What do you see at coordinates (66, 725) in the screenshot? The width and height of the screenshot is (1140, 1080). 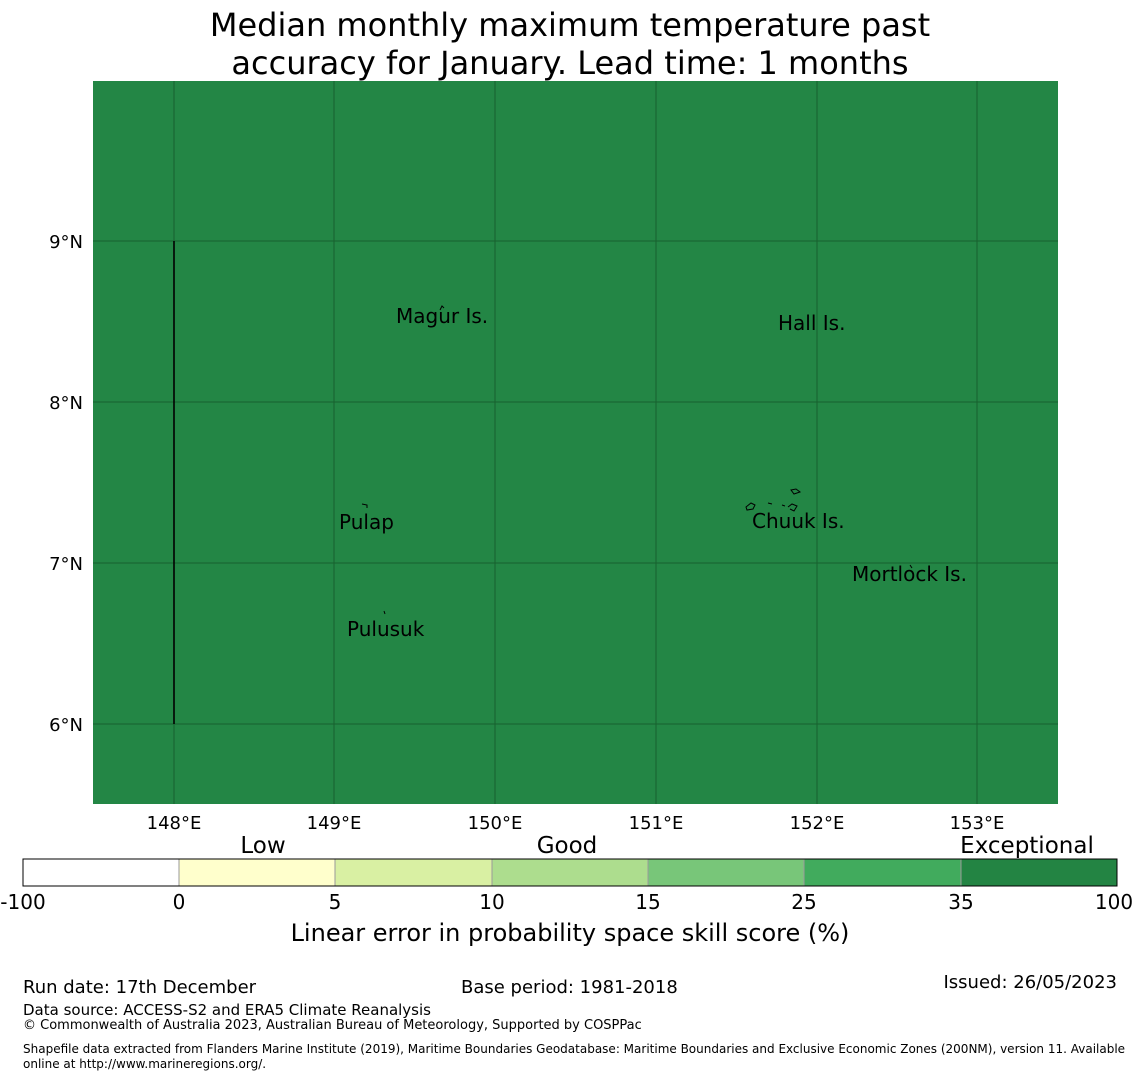 I see `lat-label: 6°N` at bounding box center [66, 725].